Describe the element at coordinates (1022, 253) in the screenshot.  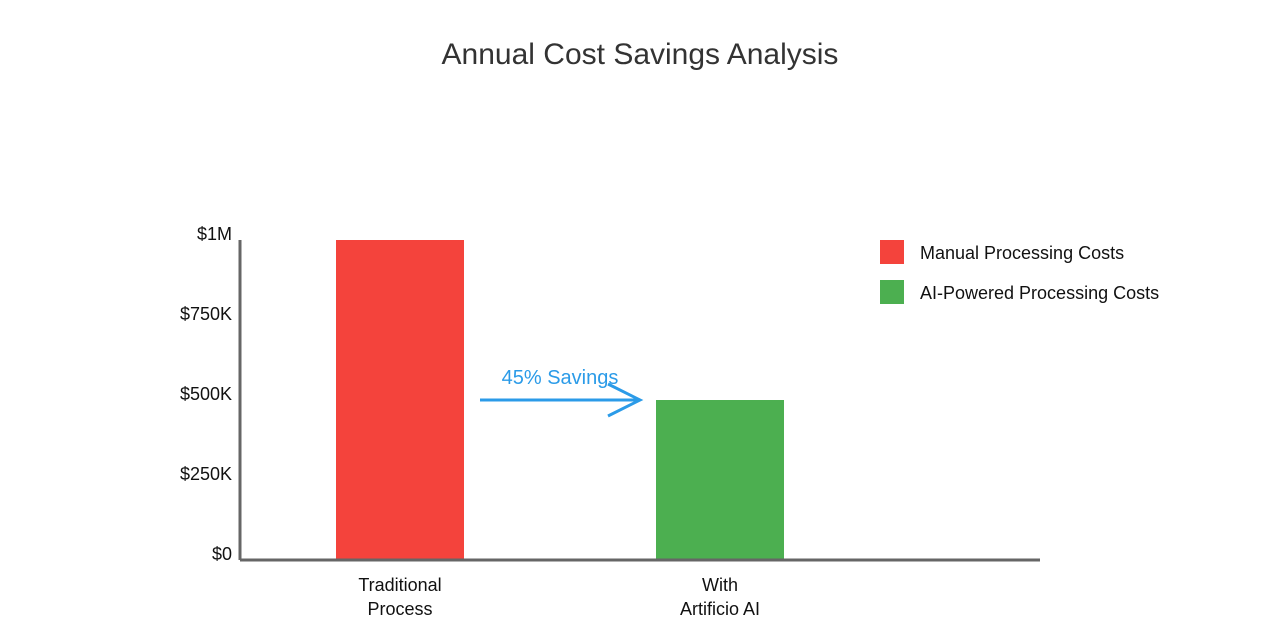
I see `legend-label: Manual Processing Costs` at that location.